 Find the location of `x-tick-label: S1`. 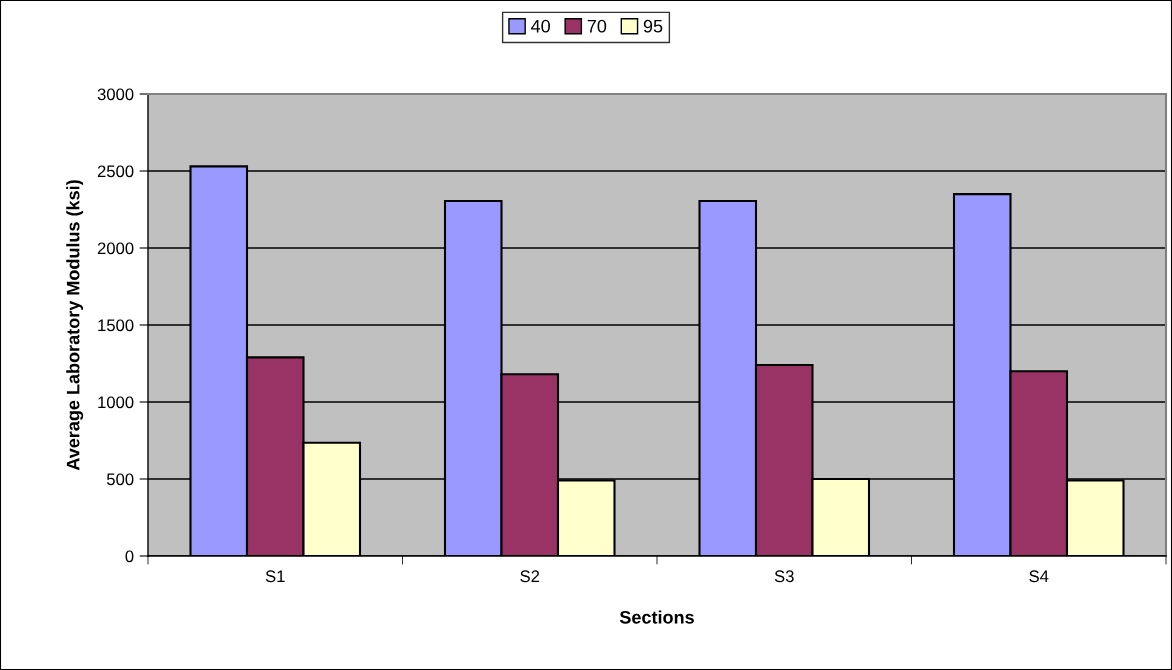

x-tick-label: S1 is located at coordinates (275, 576).